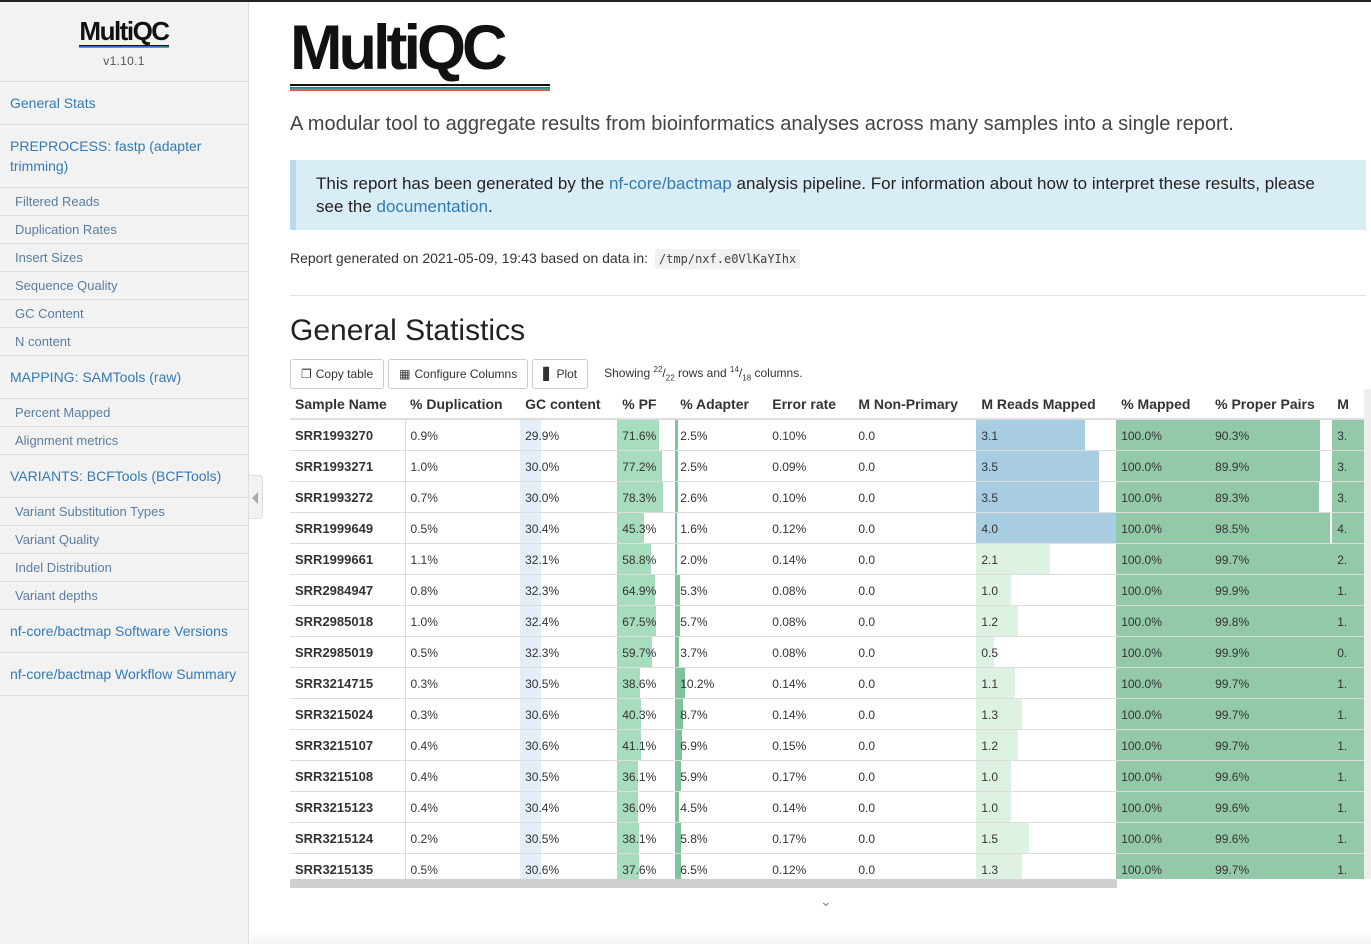 This screenshot has height=944, width=1371. Describe the element at coordinates (694, 528) in the screenshot. I see `cell-value: 1.6%` at that location.